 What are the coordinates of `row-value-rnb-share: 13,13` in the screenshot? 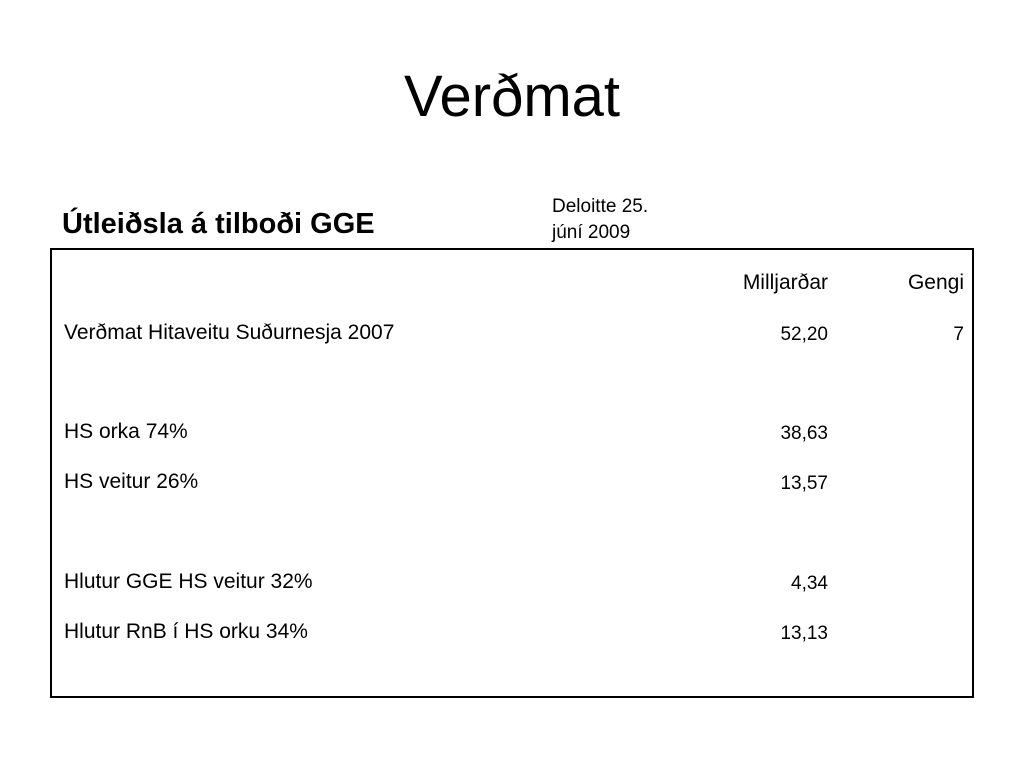 It's located at (804, 633).